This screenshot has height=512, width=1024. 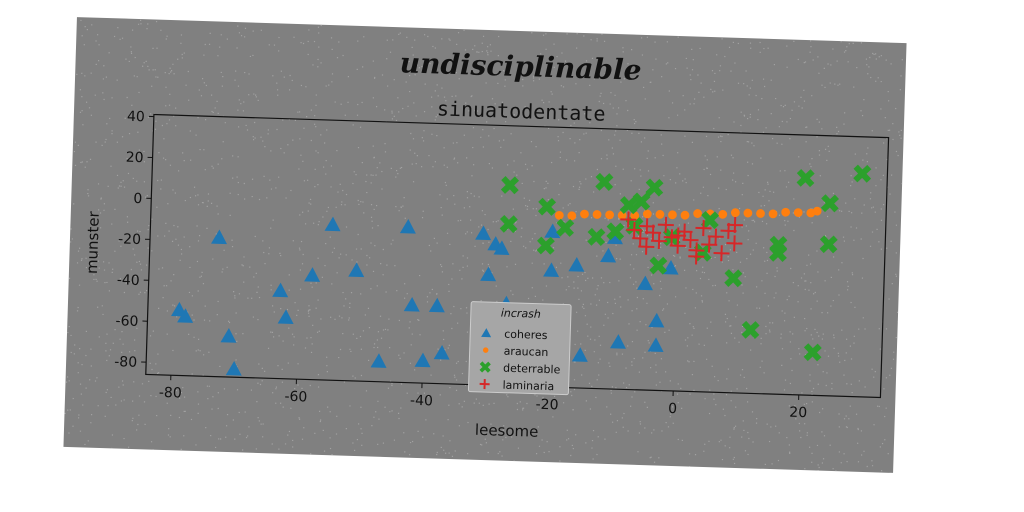 What do you see at coordinates (134, 158) in the screenshot?
I see `y-tick-label: 20` at bounding box center [134, 158].